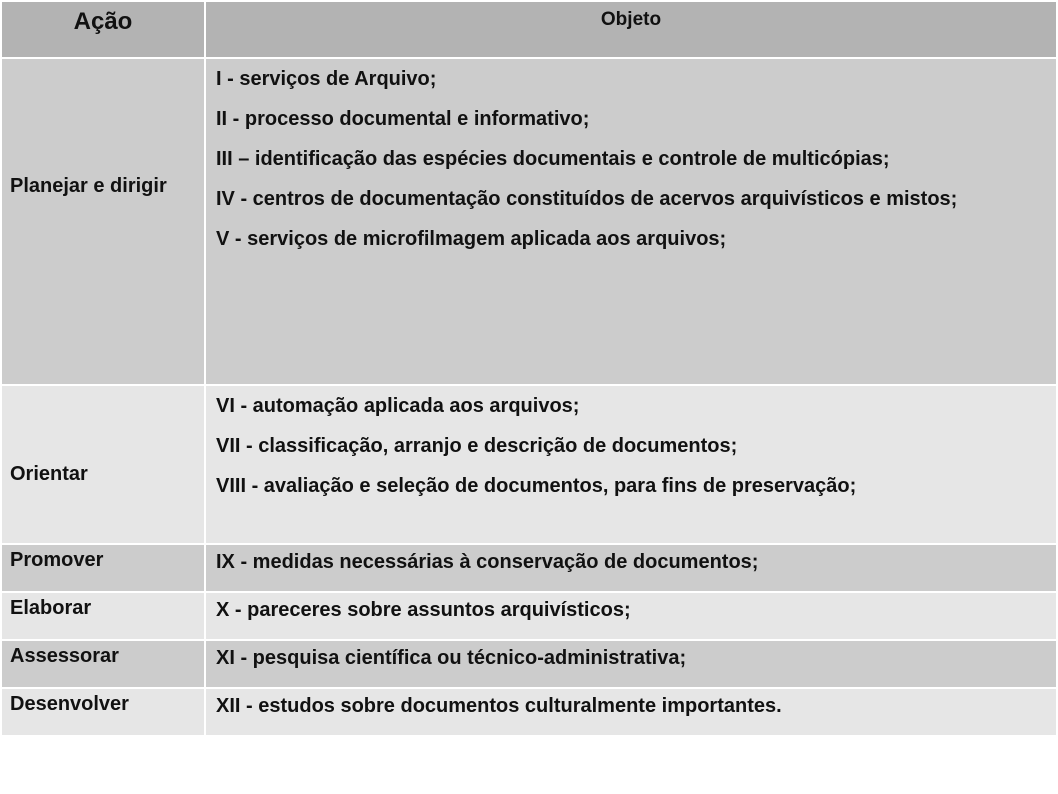 Image resolution: width=1058 pixels, height=794 pixels. What do you see at coordinates (631, 29) in the screenshot?
I see `header-objeto: Objeto` at bounding box center [631, 29].